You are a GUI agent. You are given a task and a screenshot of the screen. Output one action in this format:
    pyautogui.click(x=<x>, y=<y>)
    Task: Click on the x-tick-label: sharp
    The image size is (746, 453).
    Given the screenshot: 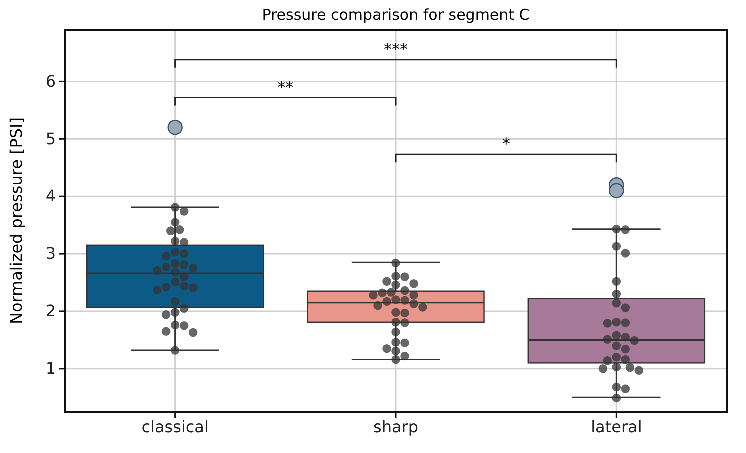 What is the action you would take?
    pyautogui.click(x=396, y=426)
    